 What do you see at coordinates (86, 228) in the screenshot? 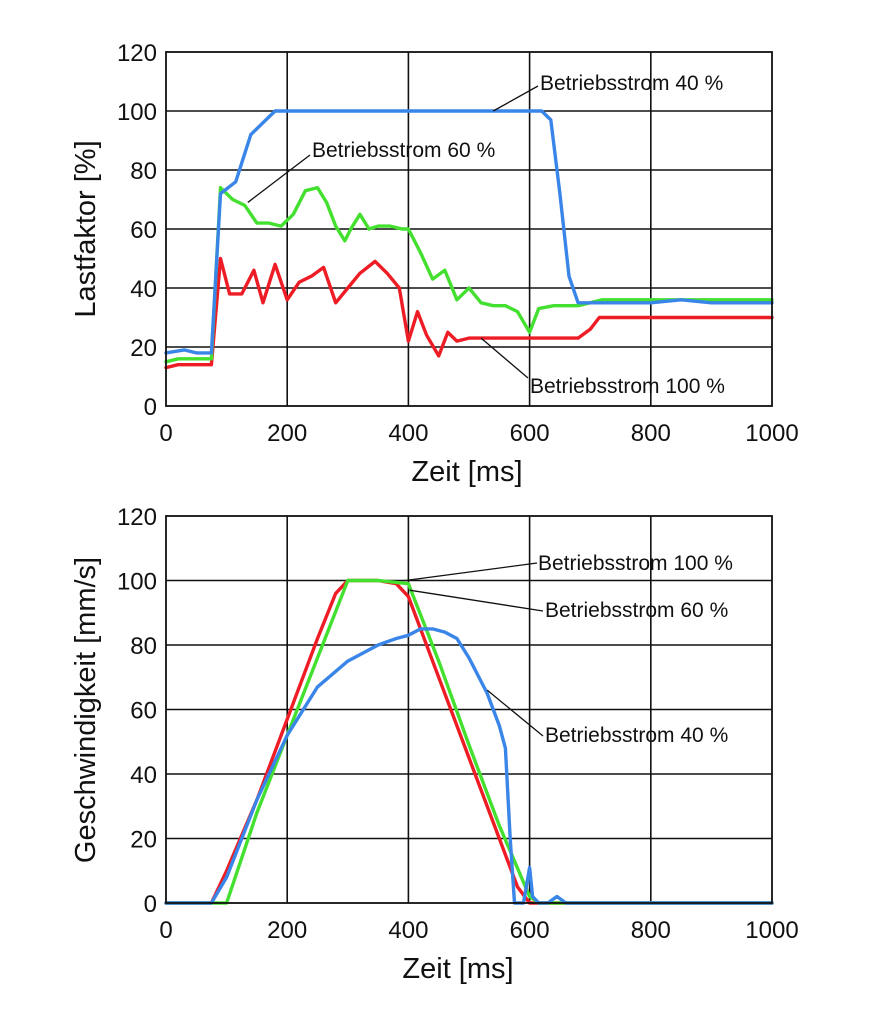
I see `y-axis-label: Lastfaktor [%]` at bounding box center [86, 228].